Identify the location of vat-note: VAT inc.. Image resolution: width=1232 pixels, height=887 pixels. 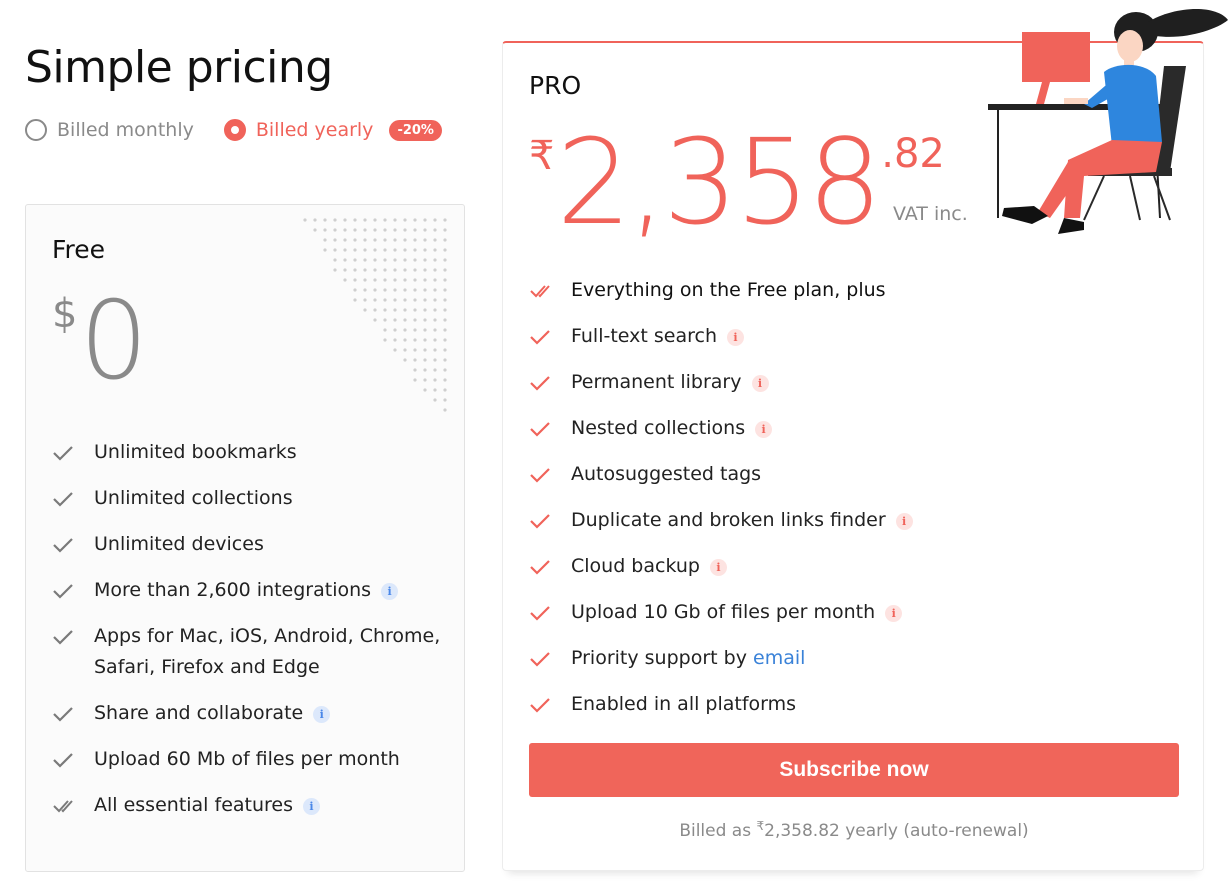
(930, 214).